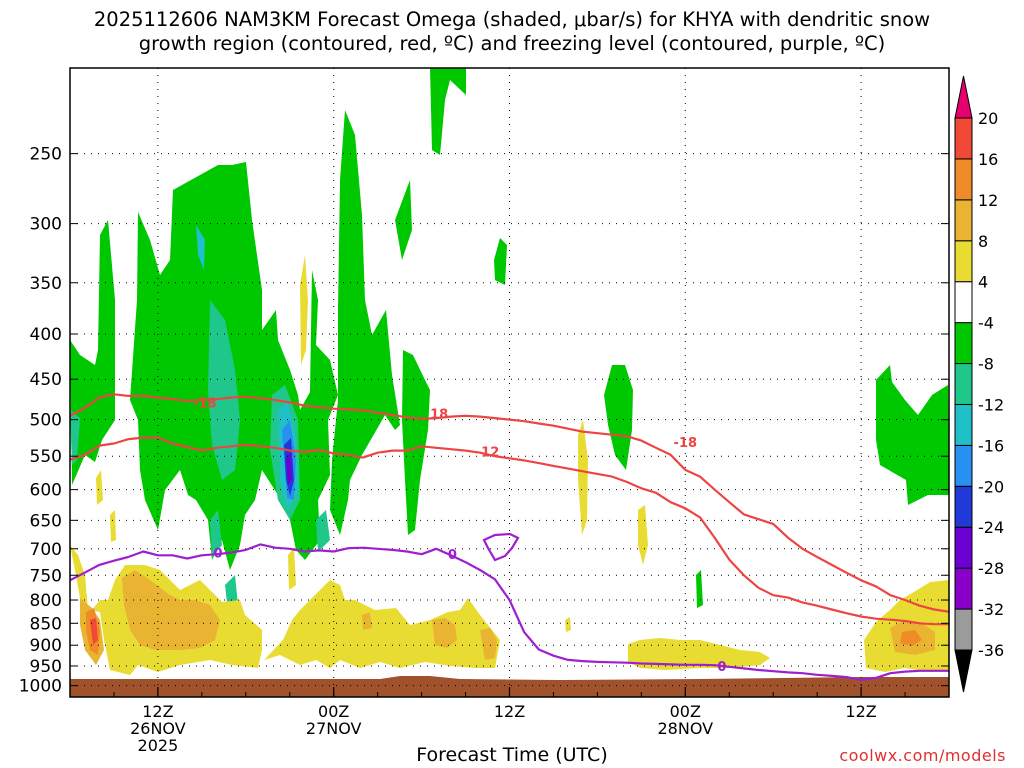  Describe the element at coordinates (991, 486) in the screenshot. I see `colorbar-tick-label: -20` at that location.